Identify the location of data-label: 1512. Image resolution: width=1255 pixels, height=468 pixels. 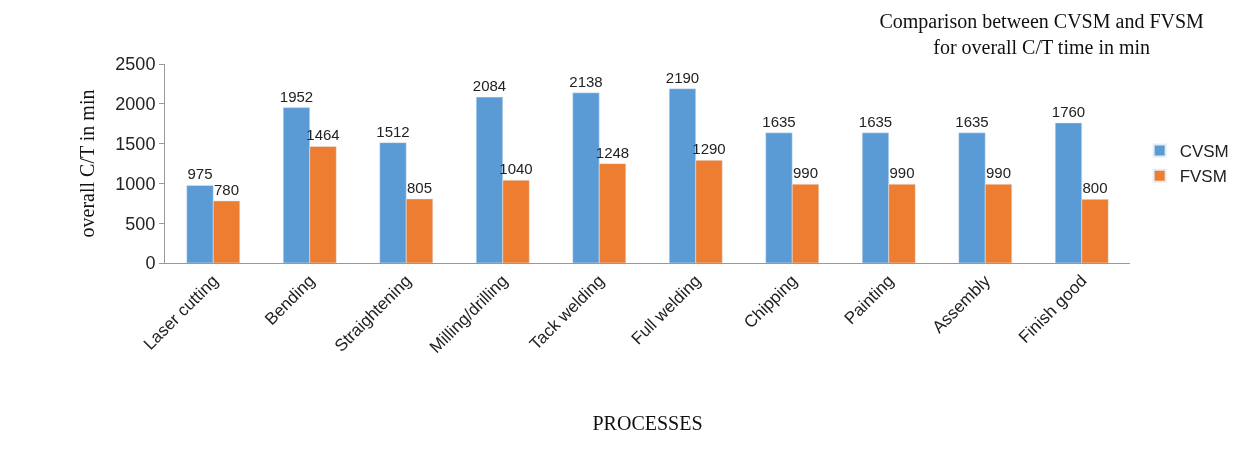
(393, 131).